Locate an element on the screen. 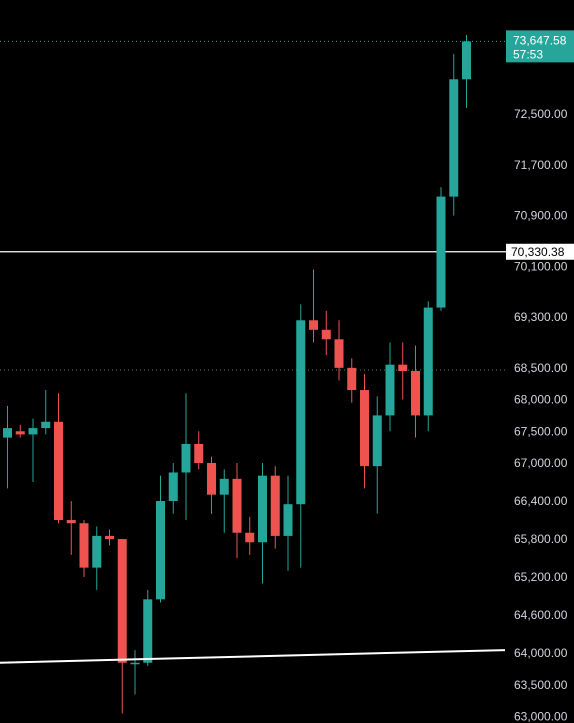 The image size is (574, 723). horizontal-line-price-tag is located at coordinates (540, 251).